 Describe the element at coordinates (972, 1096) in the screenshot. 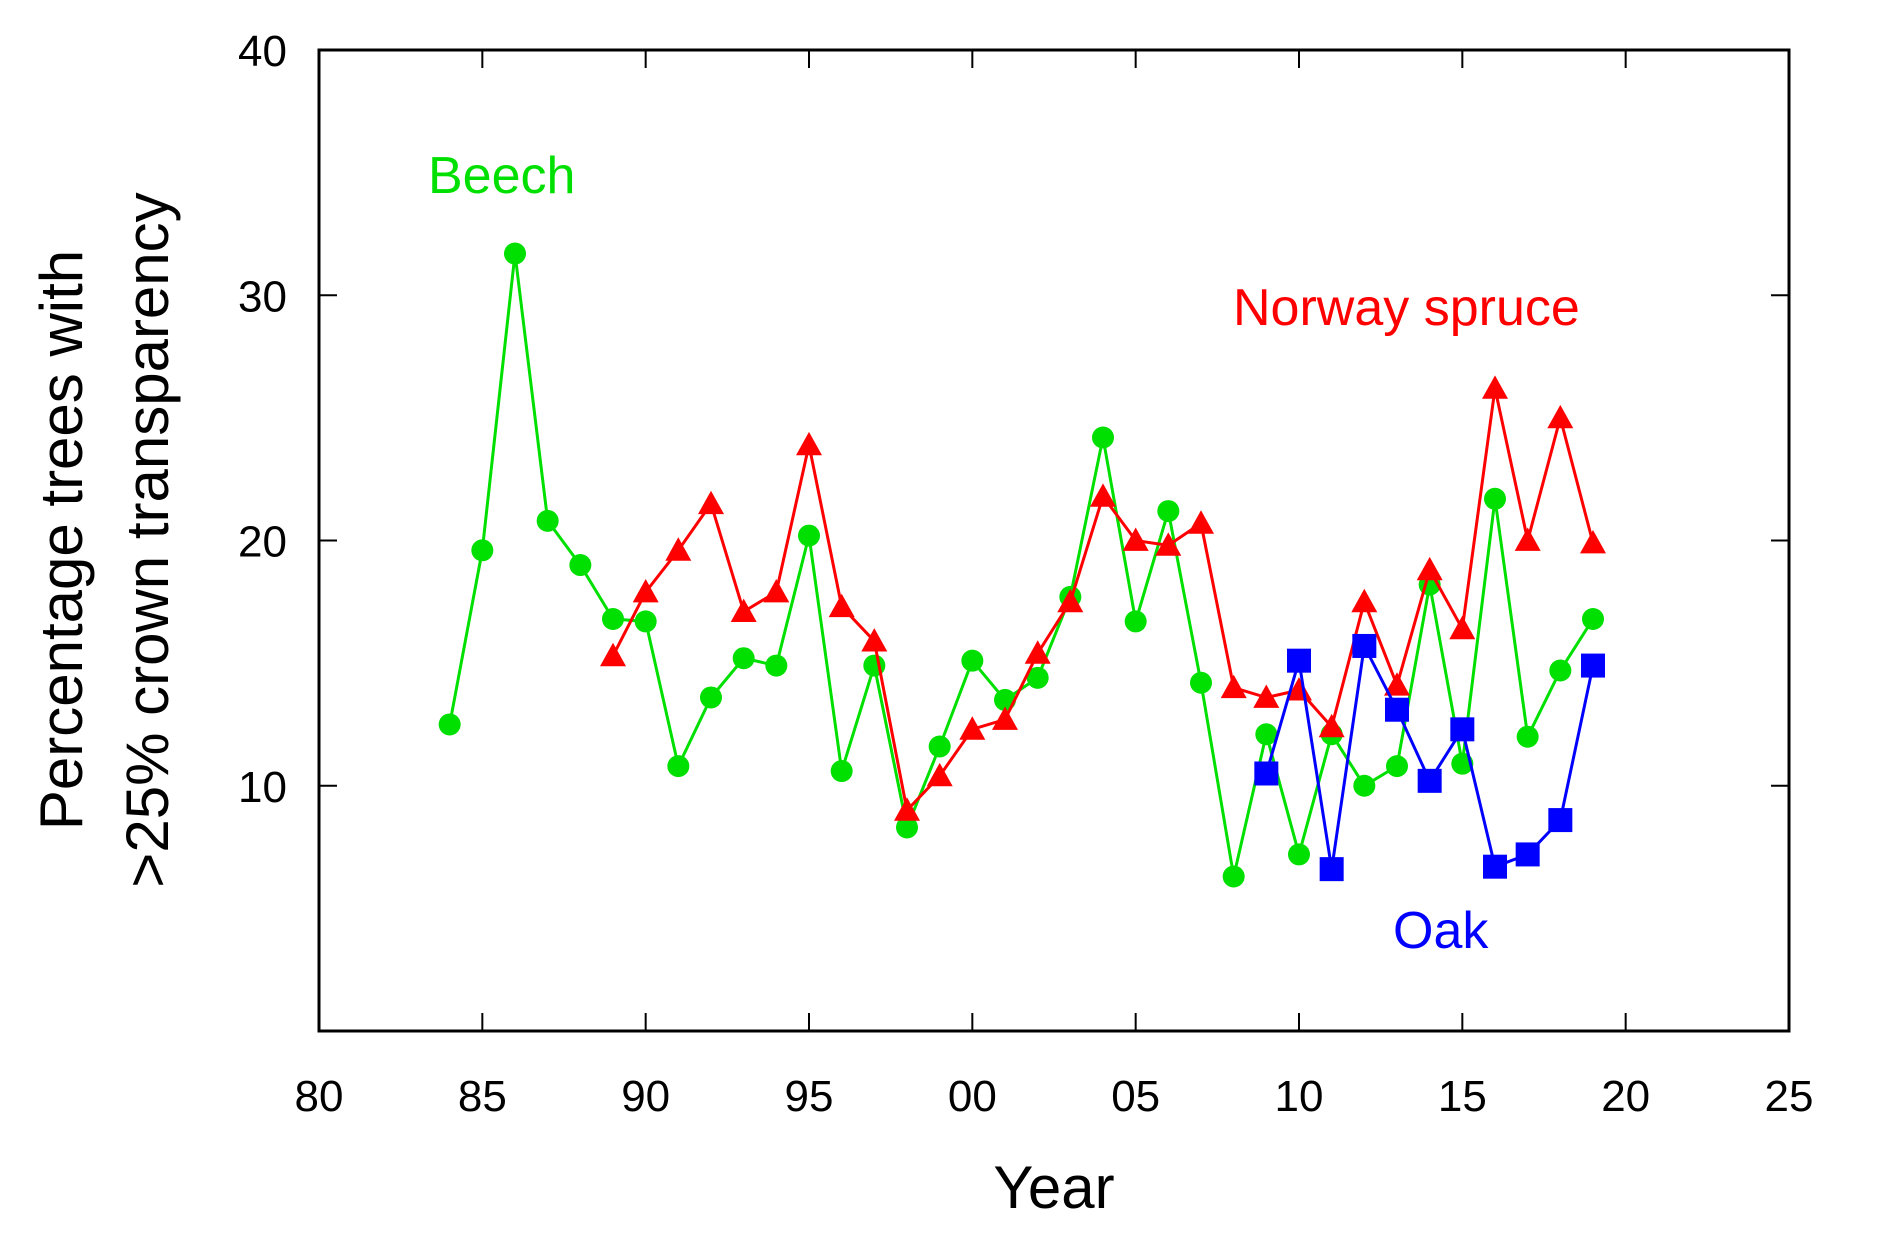

I see `x-tick-label: 00` at that location.